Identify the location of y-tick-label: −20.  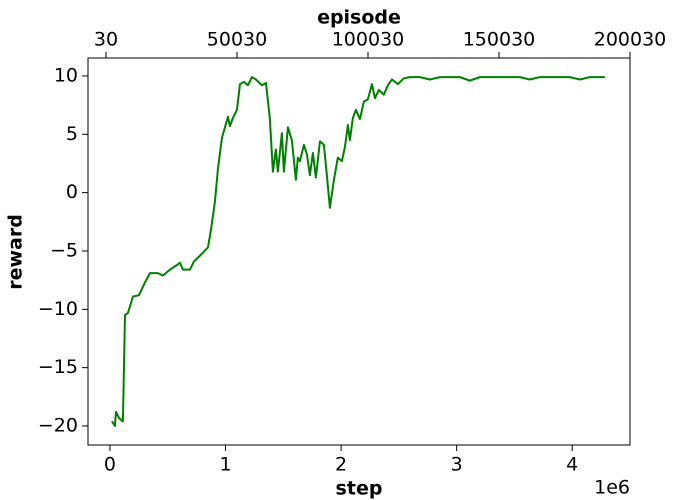
(58, 425).